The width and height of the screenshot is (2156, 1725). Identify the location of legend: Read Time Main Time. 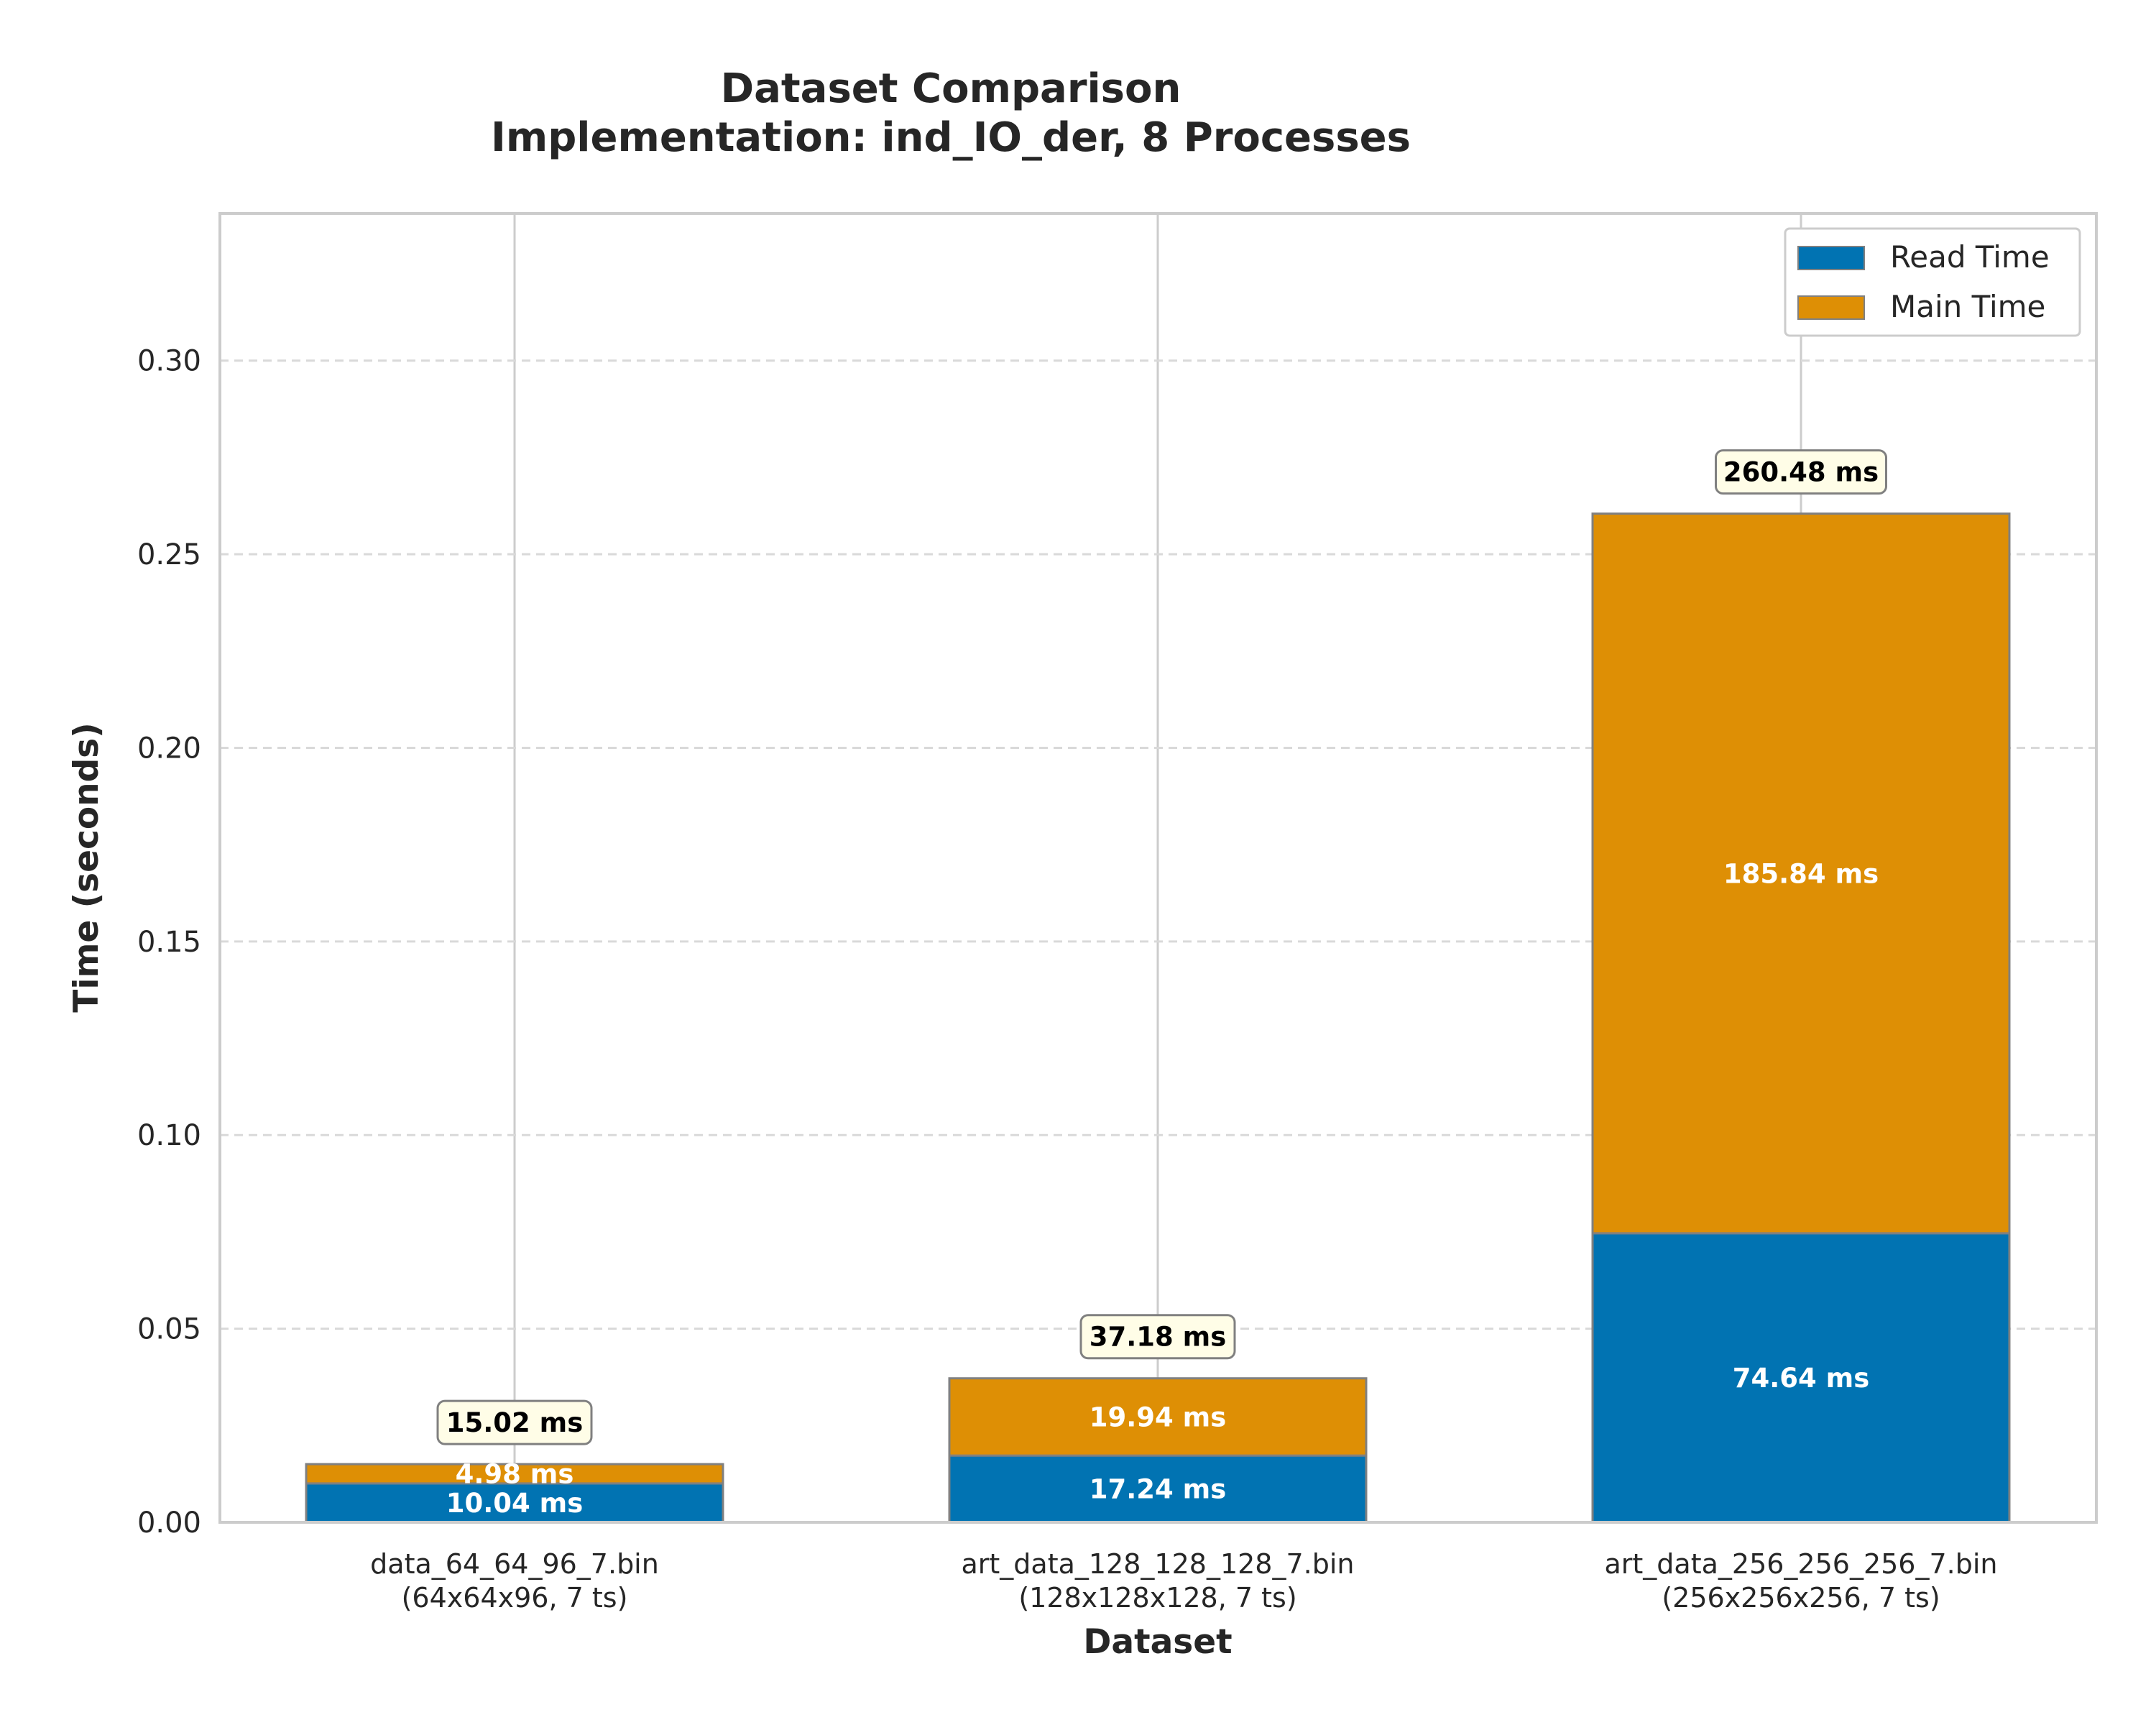
(1932, 282).